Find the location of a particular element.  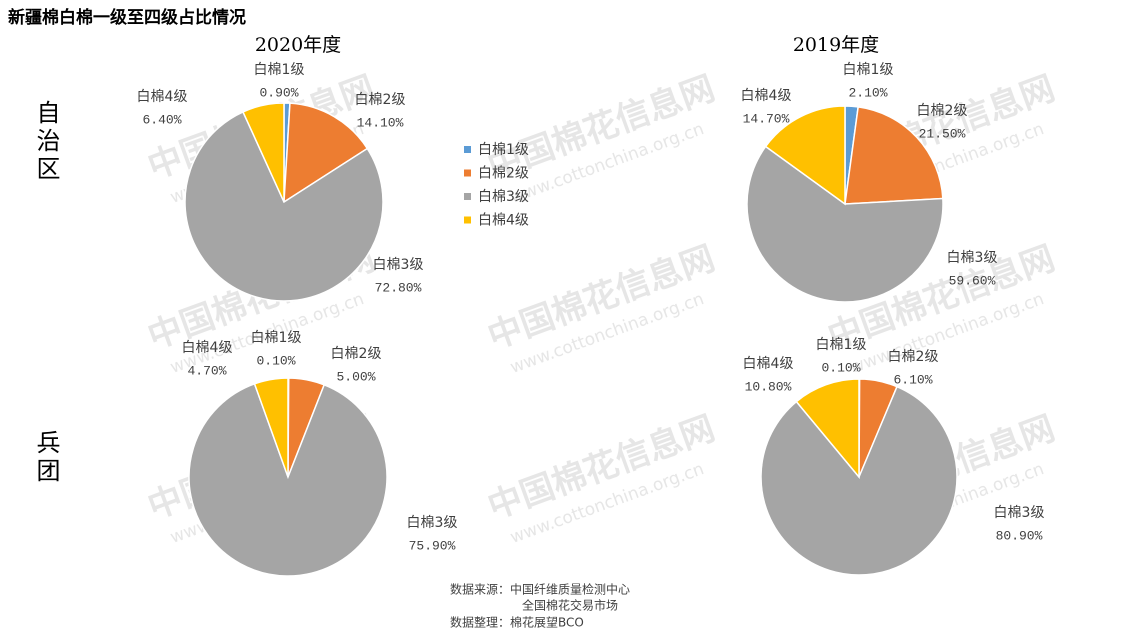

slice-value-label: 14.10% is located at coordinates (380, 122).